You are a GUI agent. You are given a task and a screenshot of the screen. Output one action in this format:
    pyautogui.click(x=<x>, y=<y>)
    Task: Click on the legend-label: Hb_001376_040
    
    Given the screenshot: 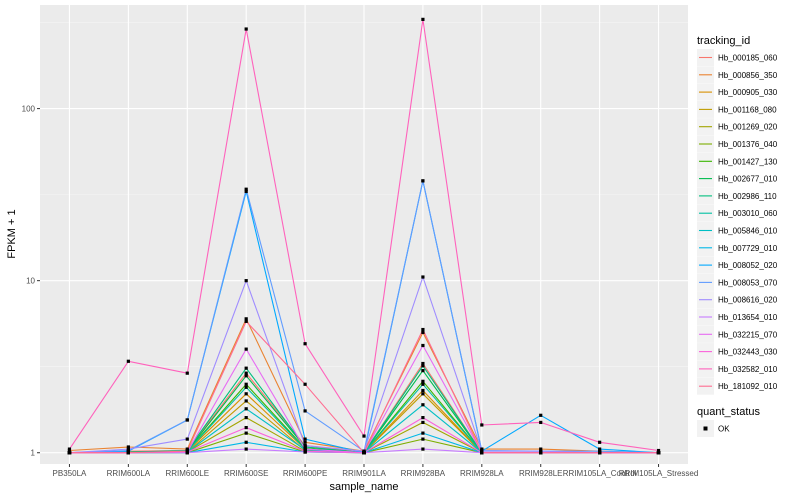 What is the action you would take?
    pyautogui.click(x=748, y=144)
    